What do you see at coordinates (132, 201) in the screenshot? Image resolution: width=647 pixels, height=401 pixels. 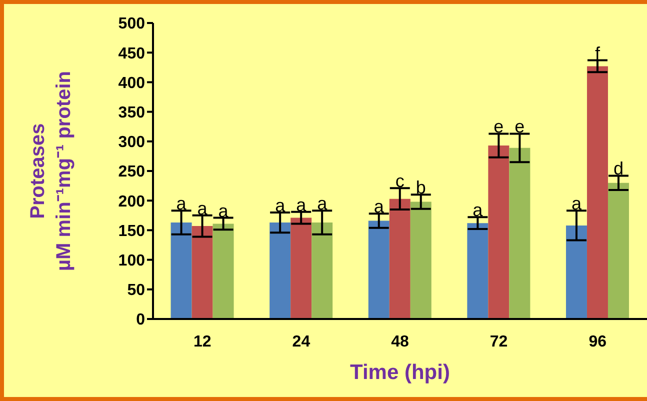 I see `y-tick-label: 200` at bounding box center [132, 201].